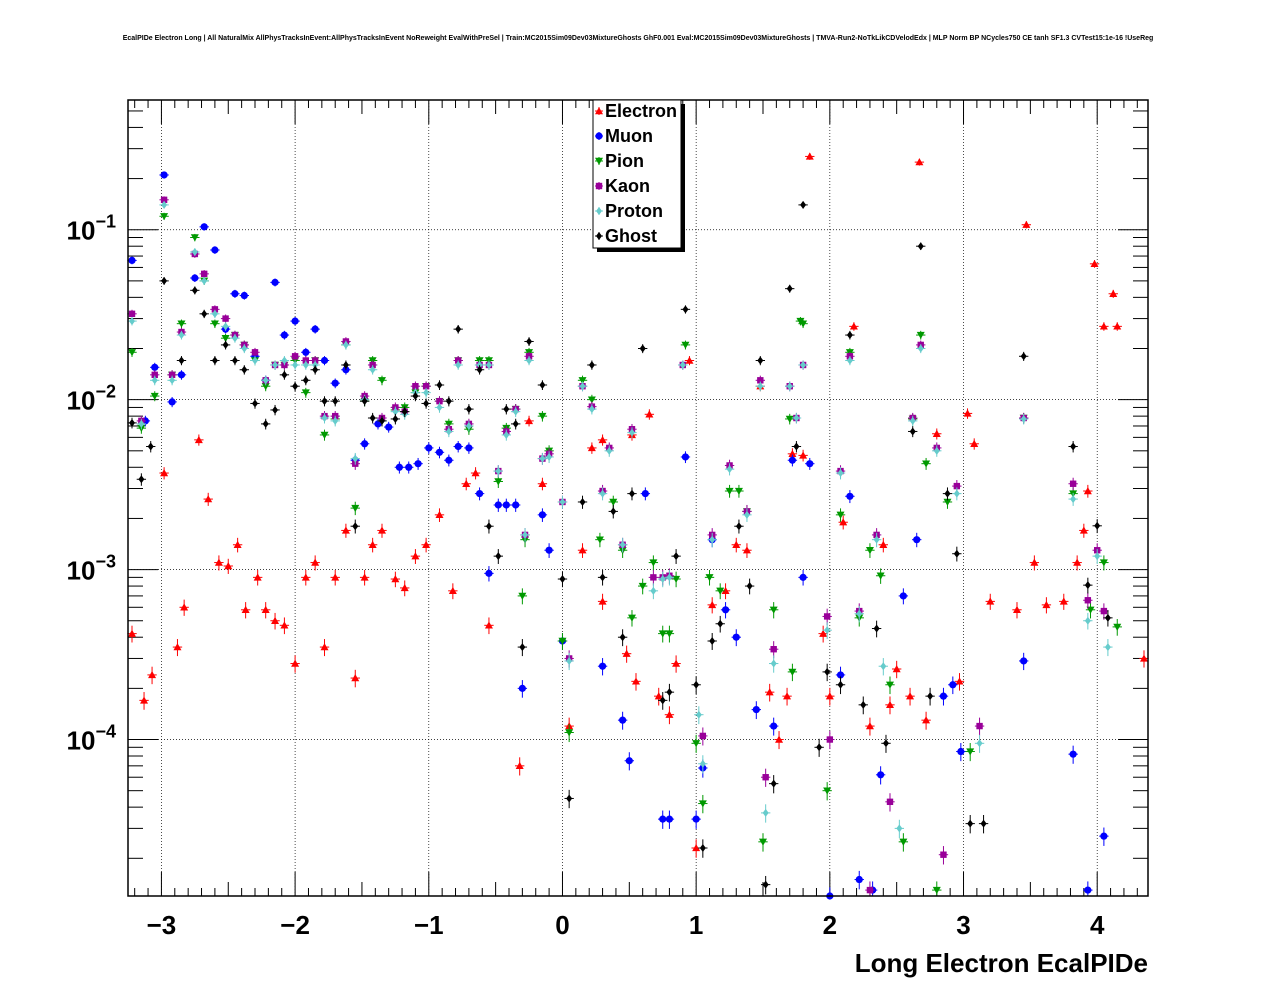  What do you see at coordinates (830, 925) in the screenshot?
I see `x-tick-label: 2` at bounding box center [830, 925].